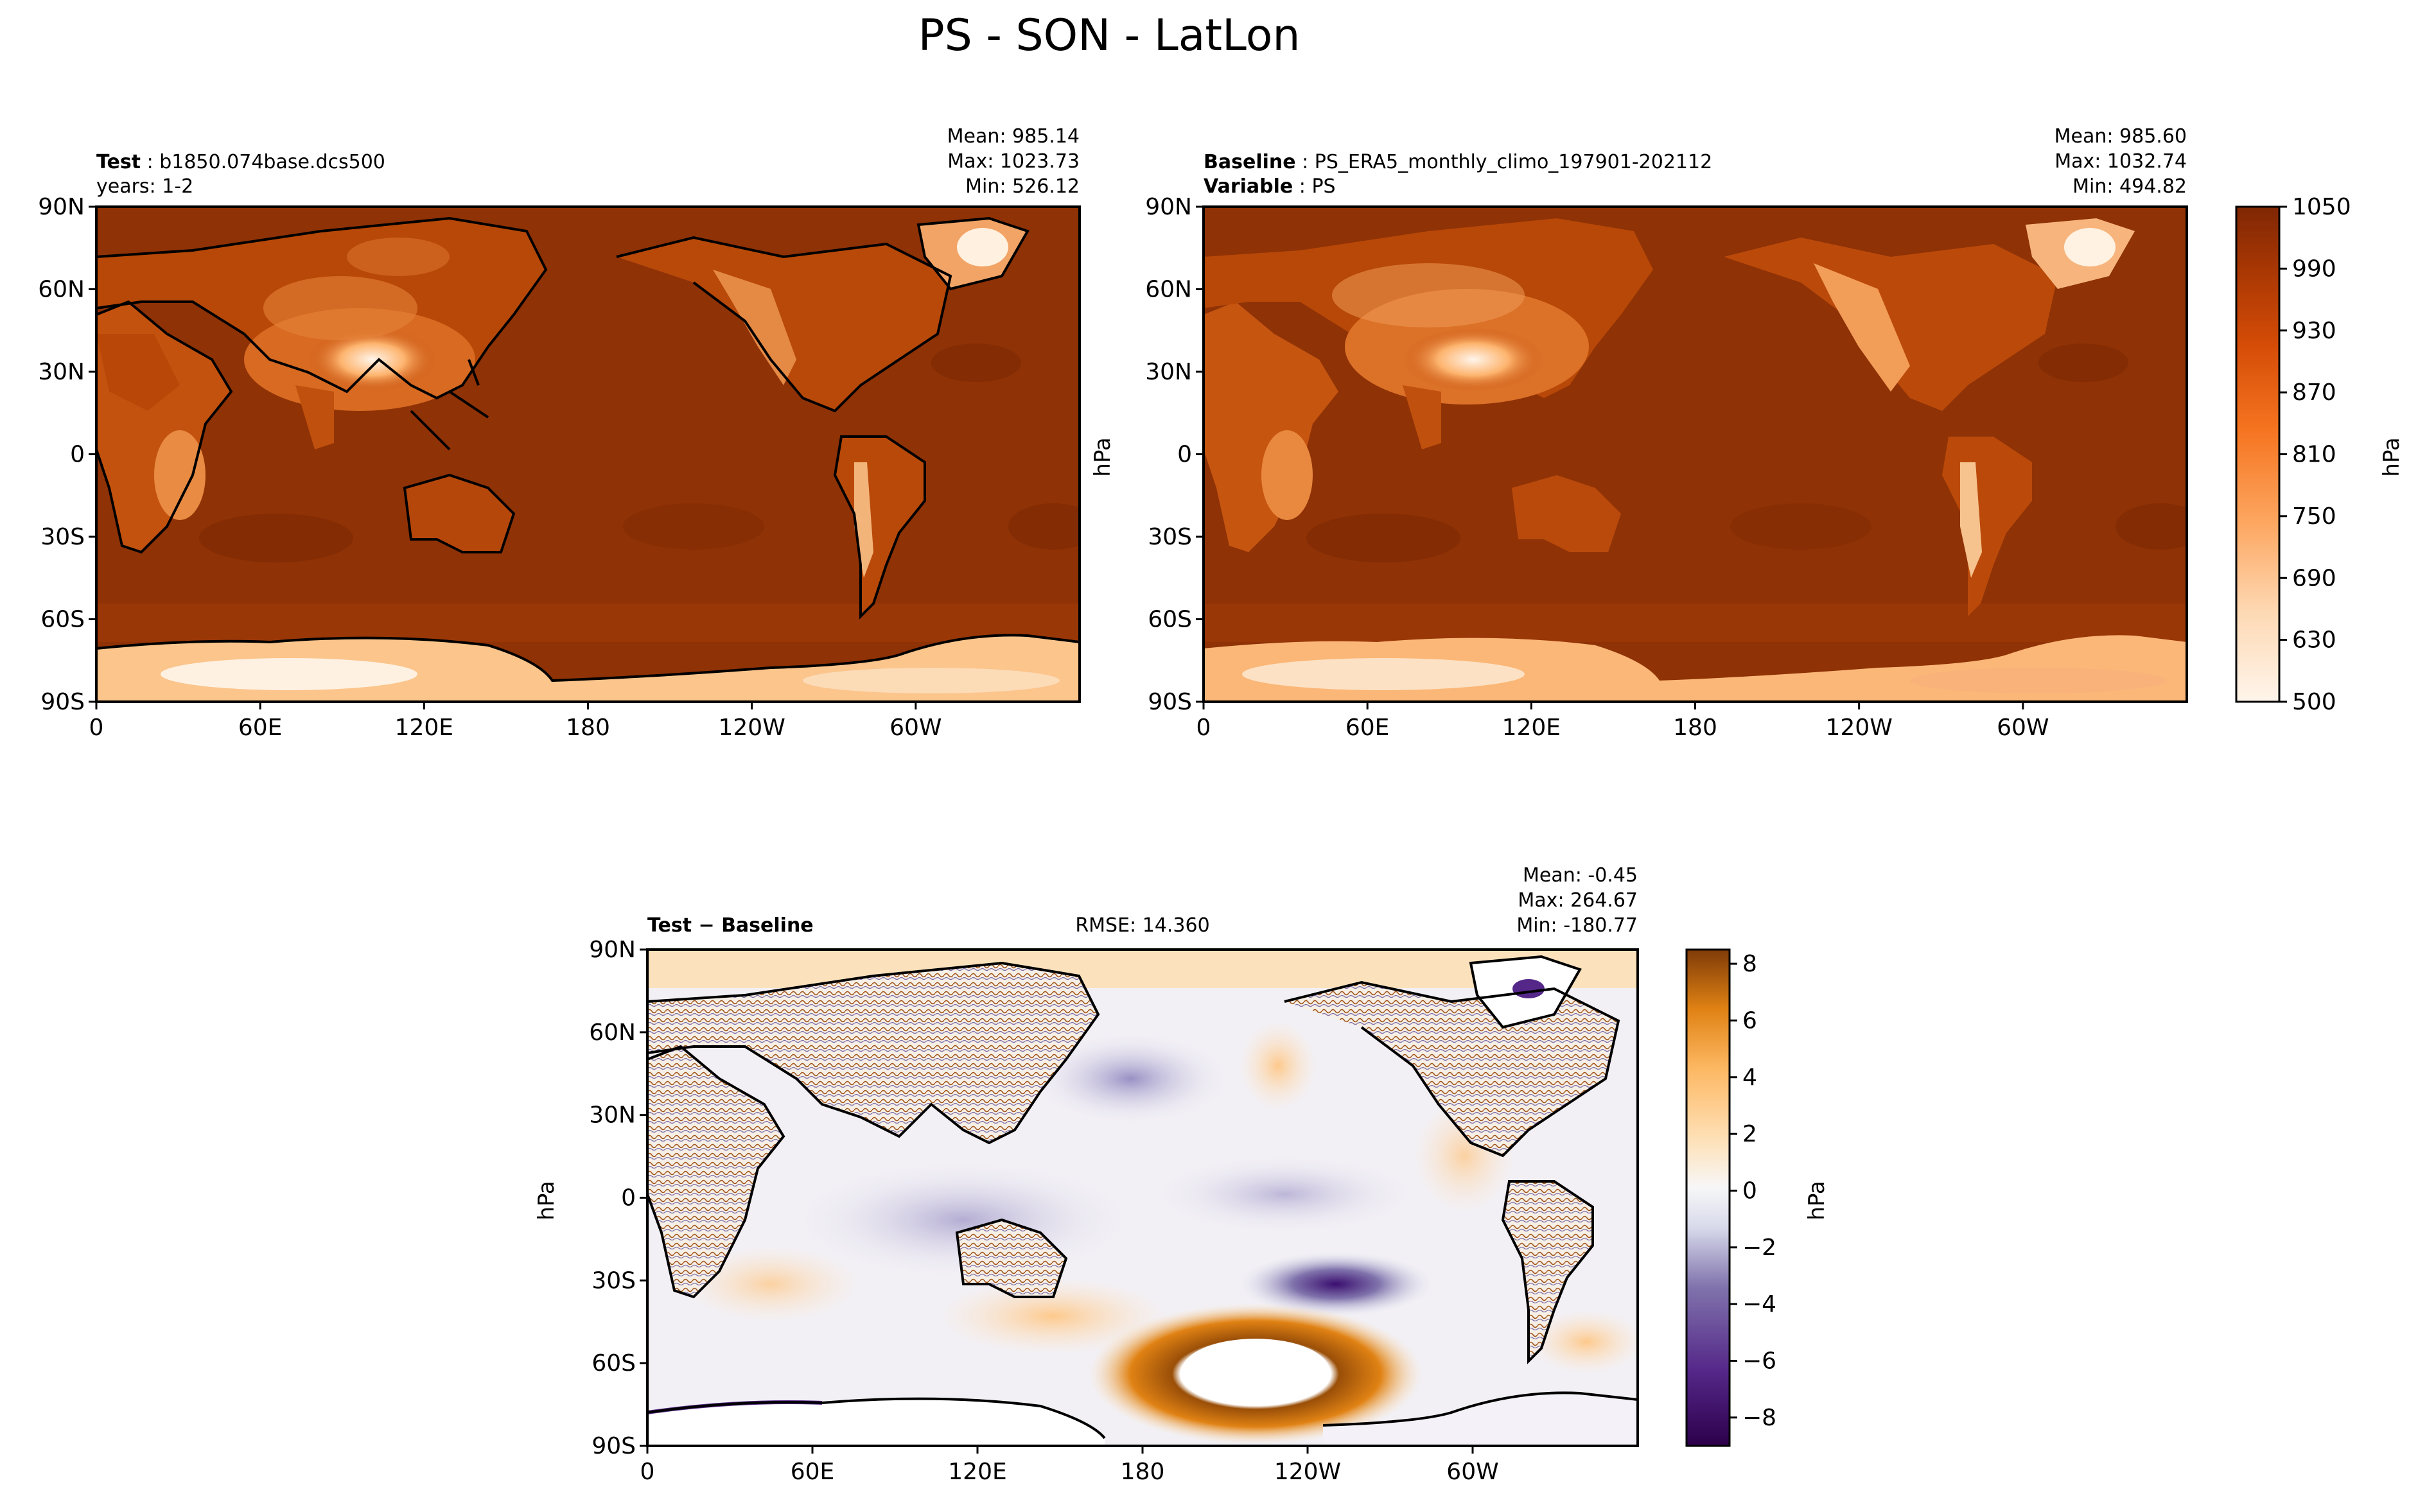 The width and height of the screenshot is (2427, 1512). What do you see at coordinates (1069, 1465) in the screenshot?
I see `diff-x-ticks: 0 60E 120E 180 120W 60W` at bounding box center [1069, 1465].